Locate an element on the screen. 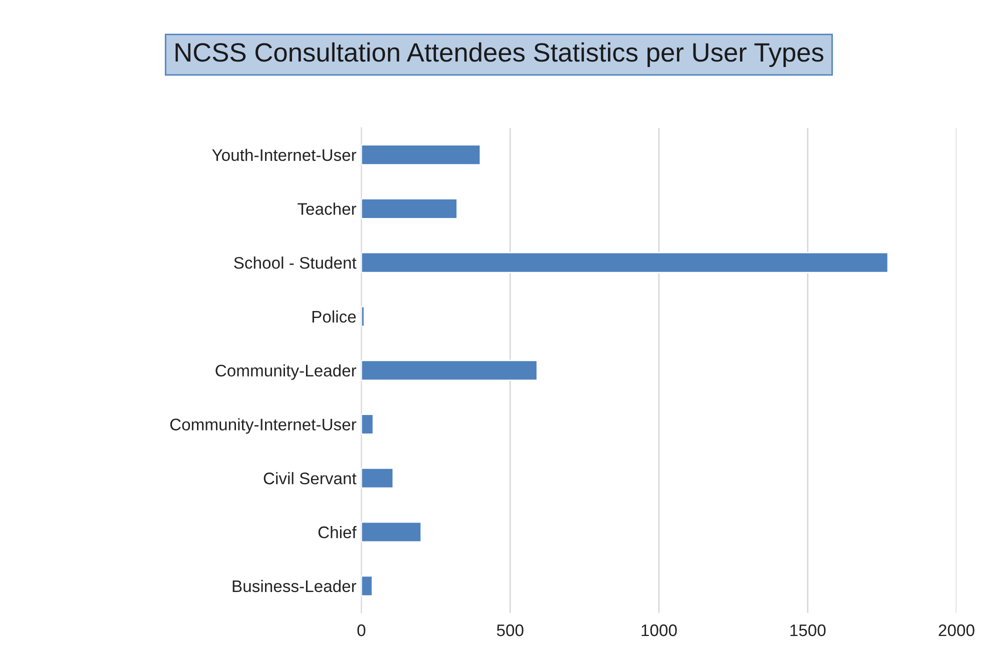 This screenshot has height=659, width=982. y-tick-label: Police is located at coordinates (334, 316).